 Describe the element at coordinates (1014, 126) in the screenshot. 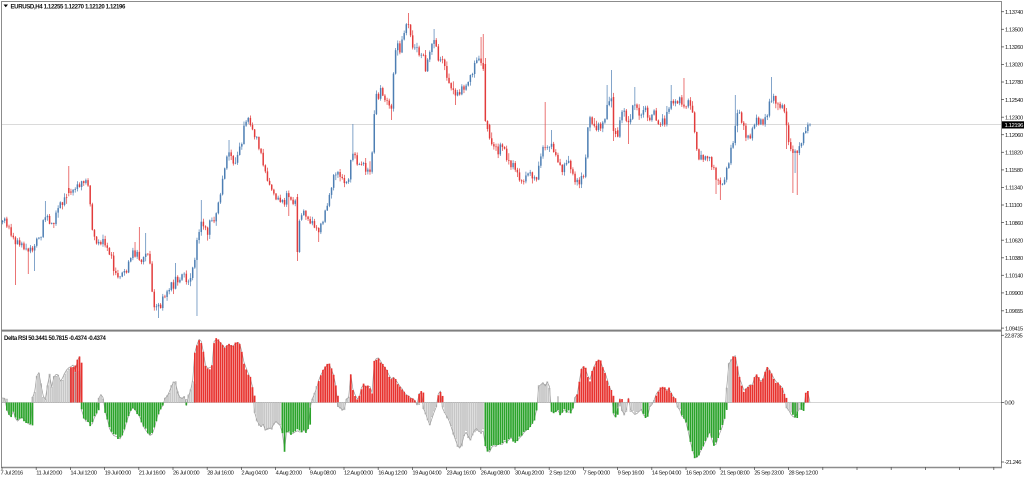

I see `svg-text: 1.12196` at that location.